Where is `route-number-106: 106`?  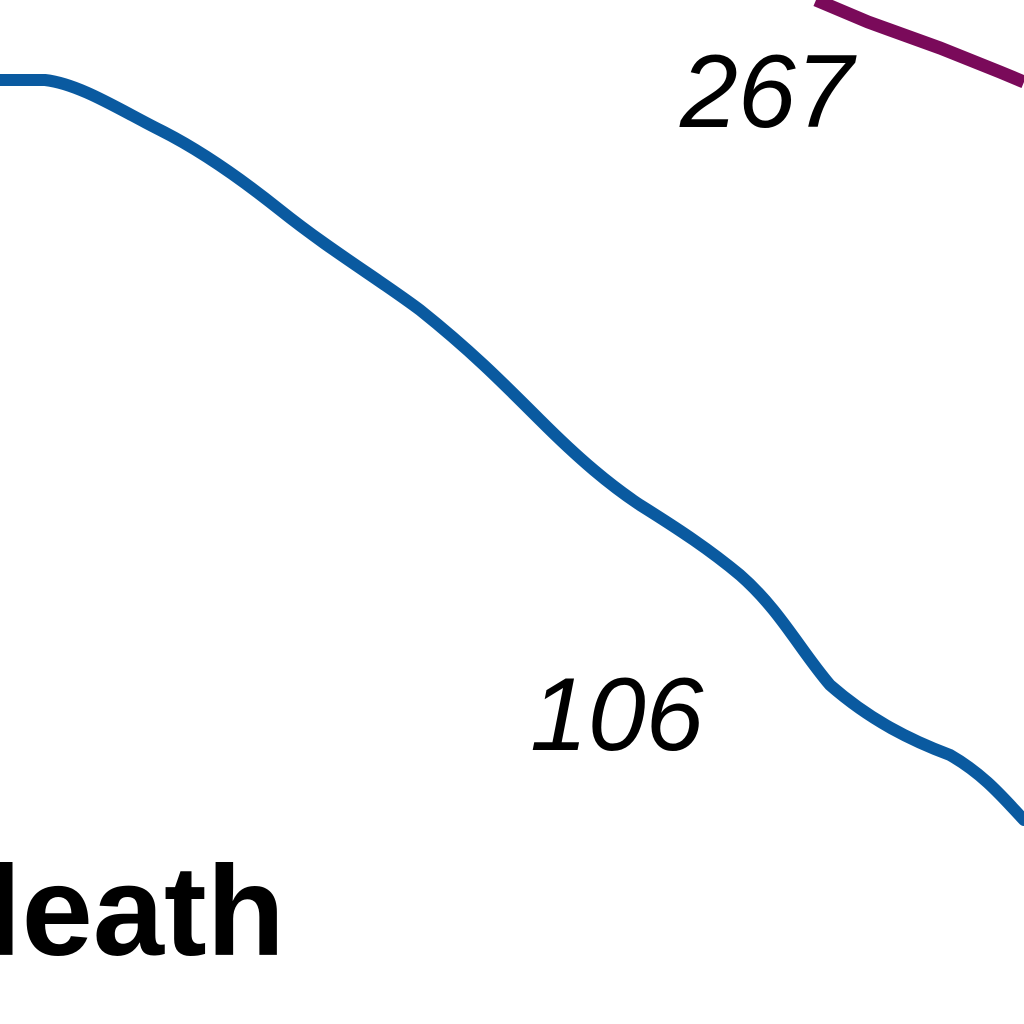 route-number-106: 106 is located at coordinates (617, 715).